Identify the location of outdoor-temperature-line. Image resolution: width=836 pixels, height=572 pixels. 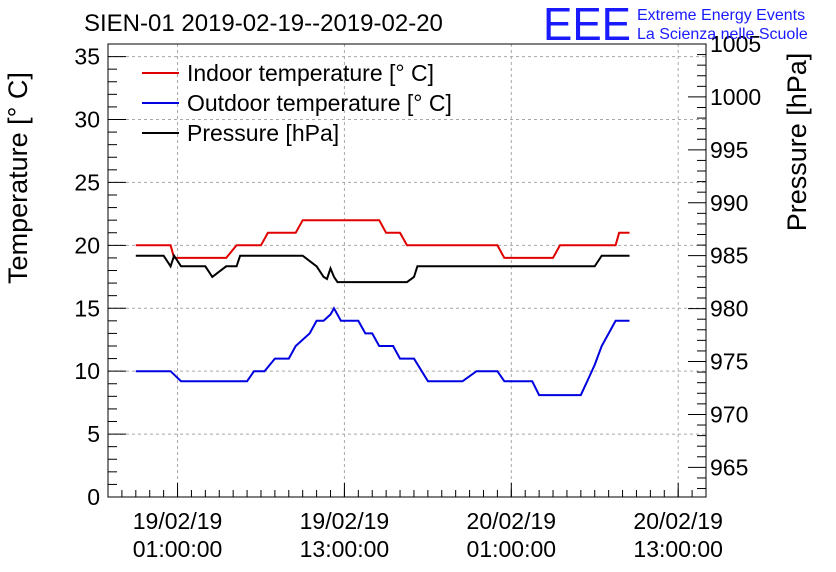
(382, 351).